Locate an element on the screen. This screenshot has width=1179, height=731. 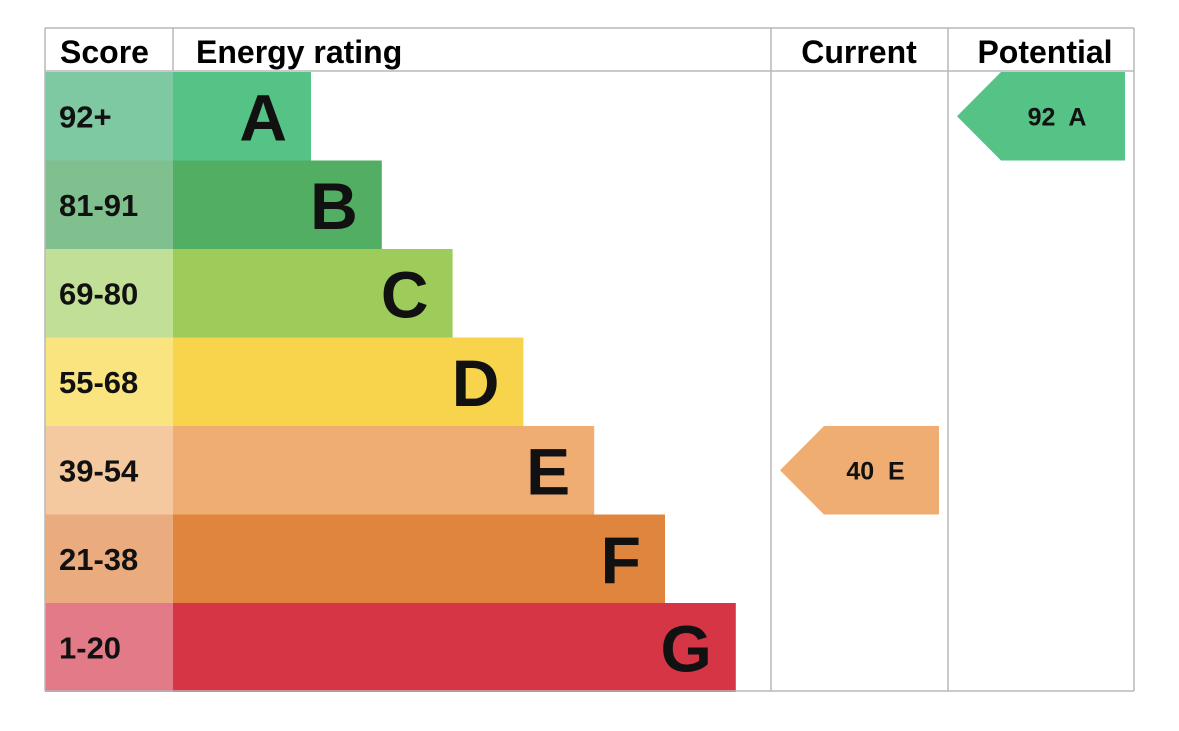
score-cell-a is located at coordinates (109, 116).